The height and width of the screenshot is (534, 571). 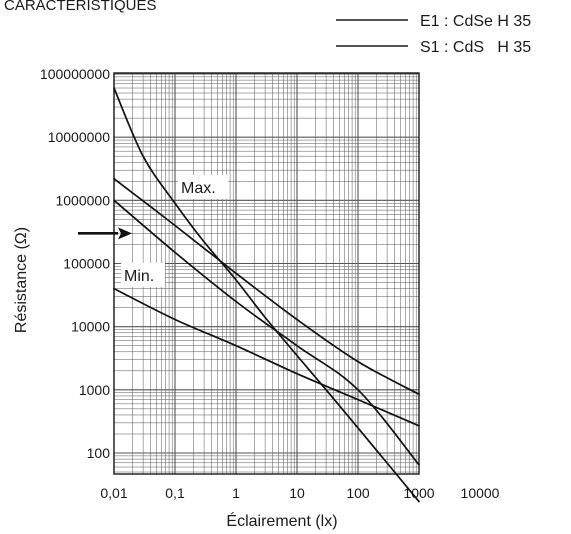 What do you see at coordinates (175, 493) in the screenshot?
I see `x-tick-label: 0,1` at bounding box center [175, 493].